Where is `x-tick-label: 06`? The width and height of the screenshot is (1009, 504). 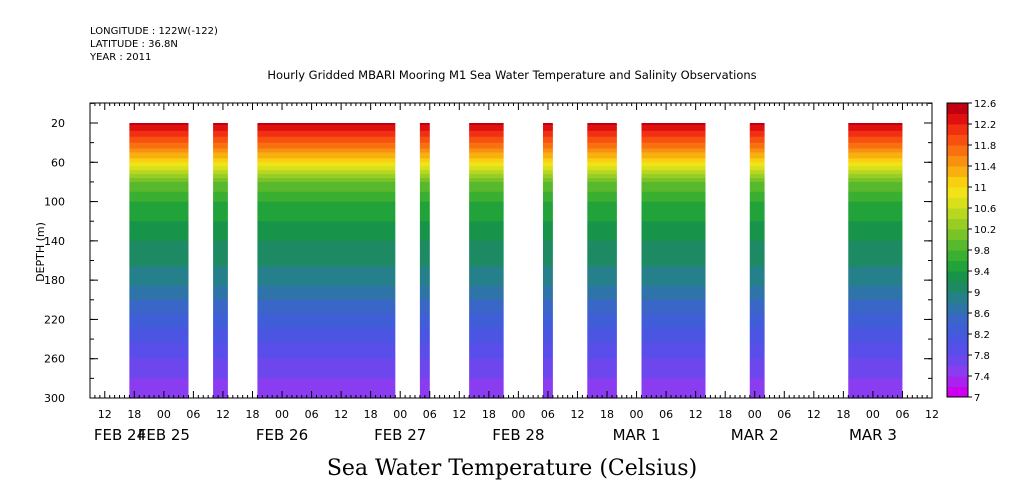
x-tick-label: 06 is located at coordinates (430, 414).